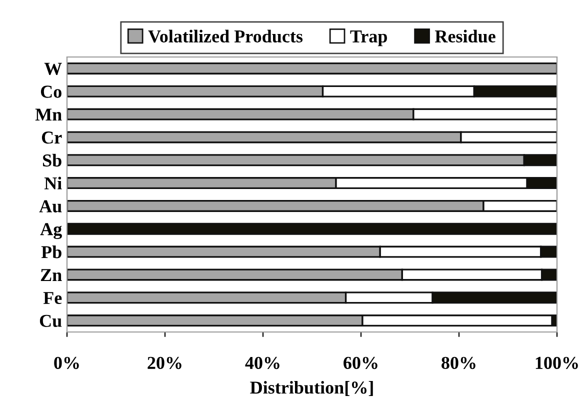 This screenshot has height=405, width=588. I want to click on x-axis-title: Distribution[%], so click(311, 388).